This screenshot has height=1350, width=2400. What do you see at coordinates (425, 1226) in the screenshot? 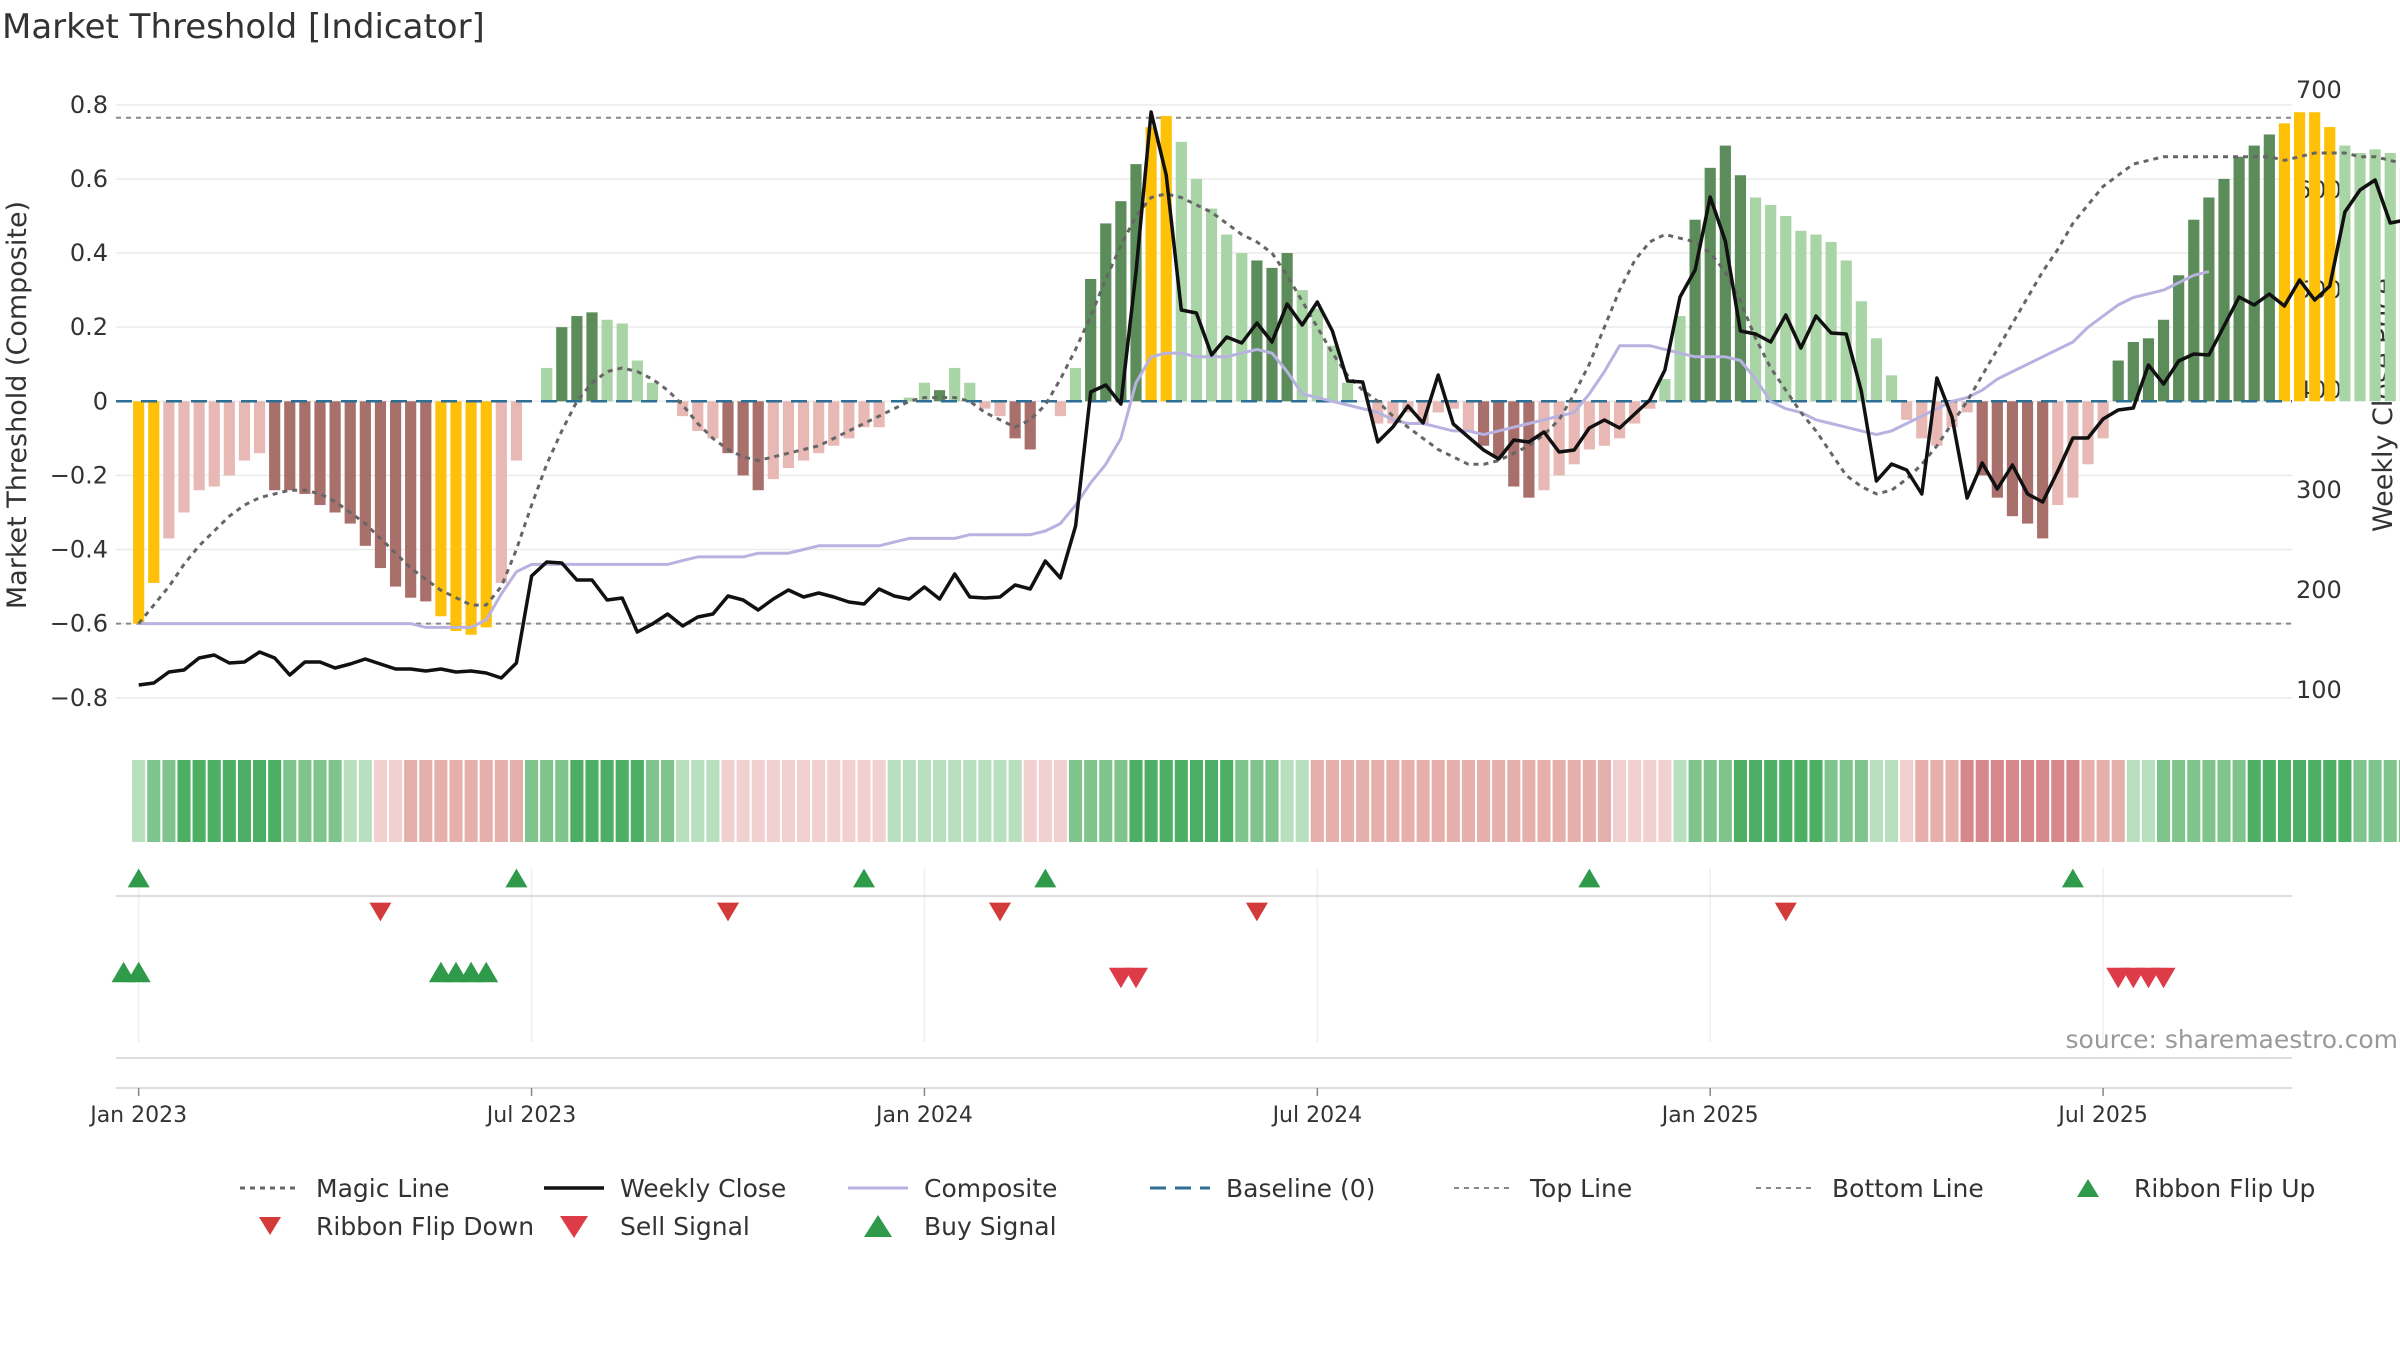
I see `legend-label: Ribbon Flip Down` at bounding box center [425, 1226].